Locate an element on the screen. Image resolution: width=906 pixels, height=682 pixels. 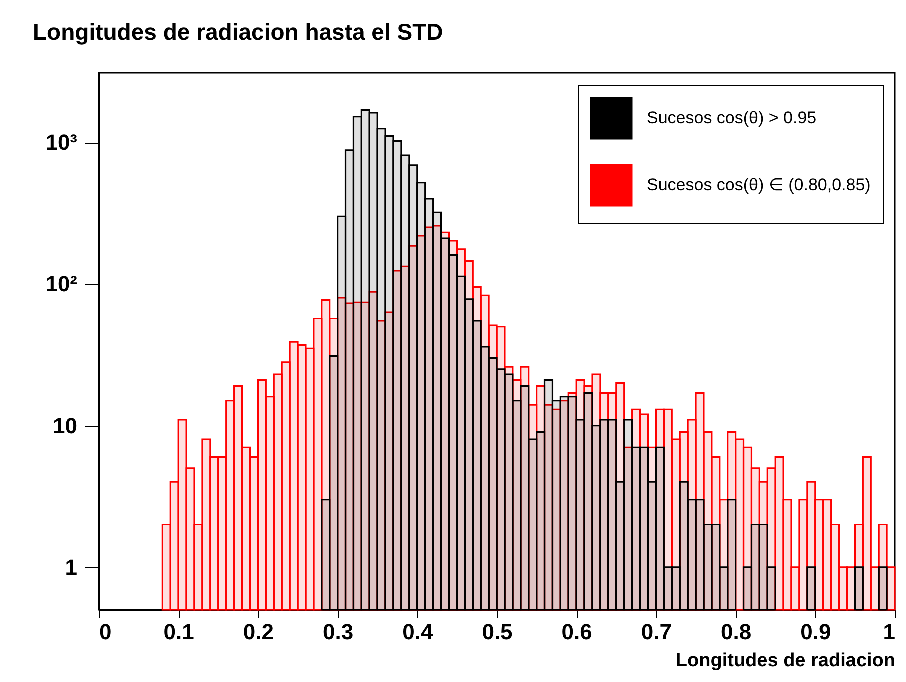
y-tick-label: 10 is located at coordinates (65, 425).